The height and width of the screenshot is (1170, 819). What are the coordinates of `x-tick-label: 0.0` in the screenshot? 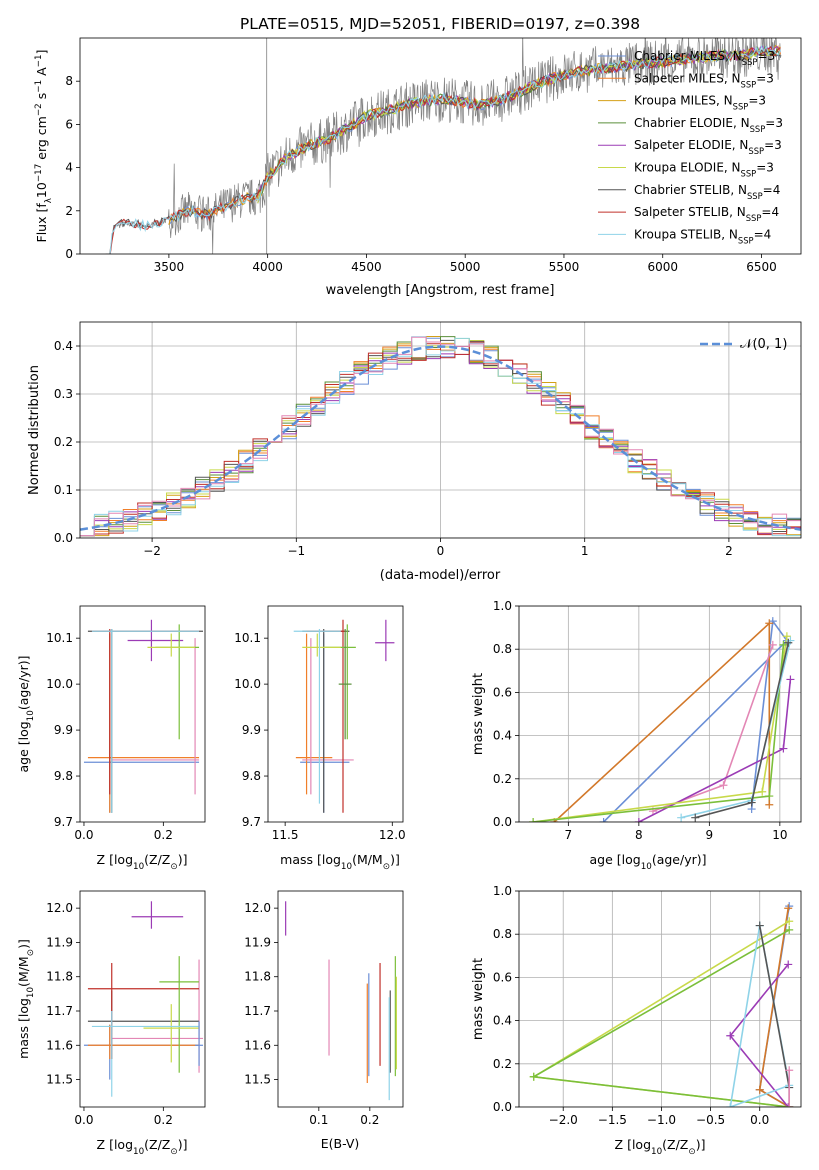 It's located at (83, 1120).